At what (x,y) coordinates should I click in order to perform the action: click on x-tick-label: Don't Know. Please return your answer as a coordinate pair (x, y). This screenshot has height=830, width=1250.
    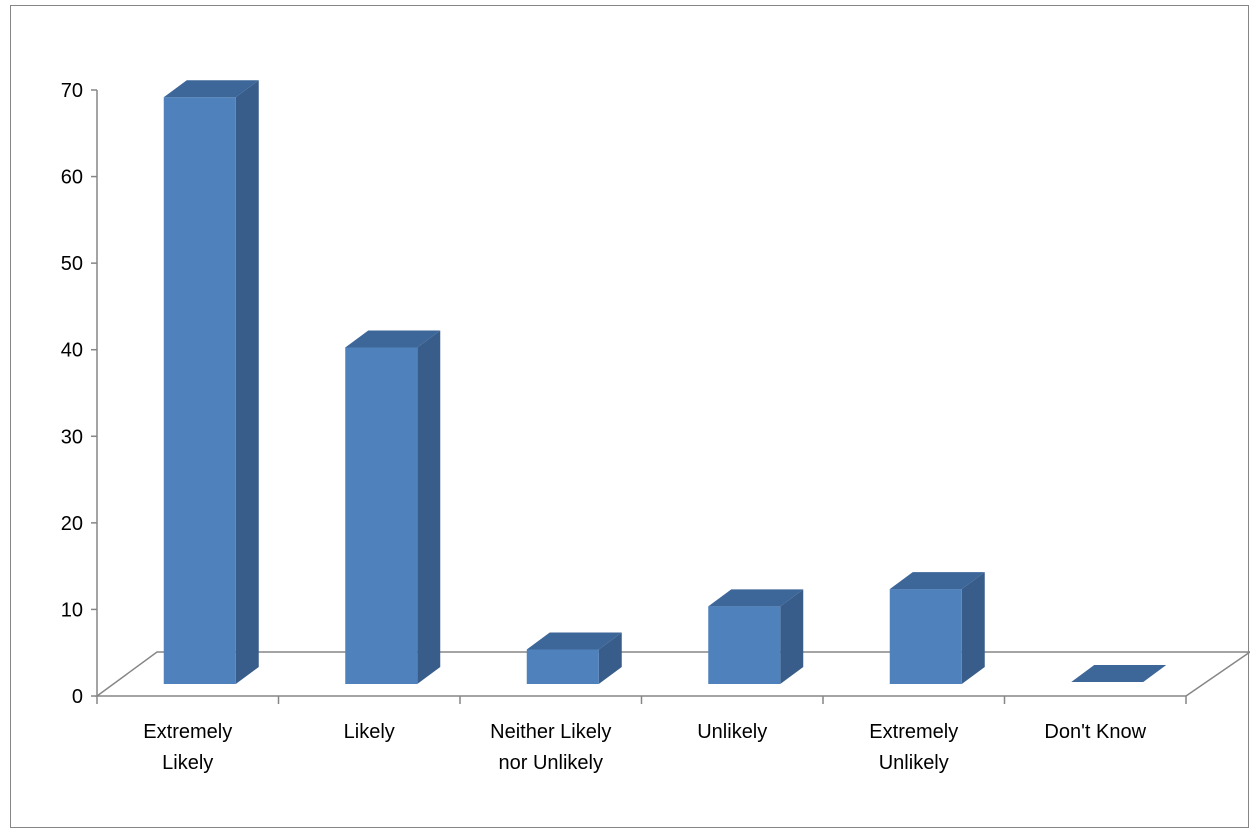
    Looking at the image, I should click on (1095, 732).